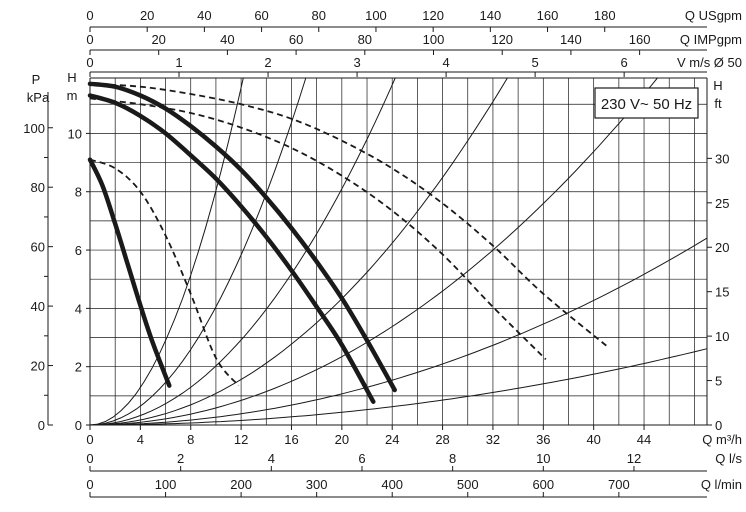 The image size is (746, 512). I want to click on x-tick-label: 40, so click(593, 439).